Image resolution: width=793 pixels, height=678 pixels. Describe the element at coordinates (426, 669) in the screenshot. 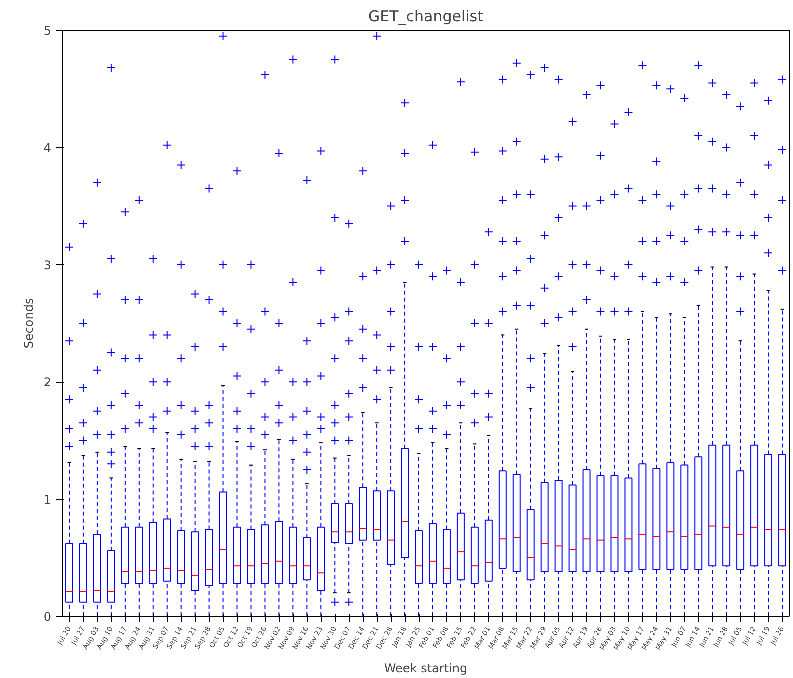

I see `x-axis-title: Week starting` at that location.